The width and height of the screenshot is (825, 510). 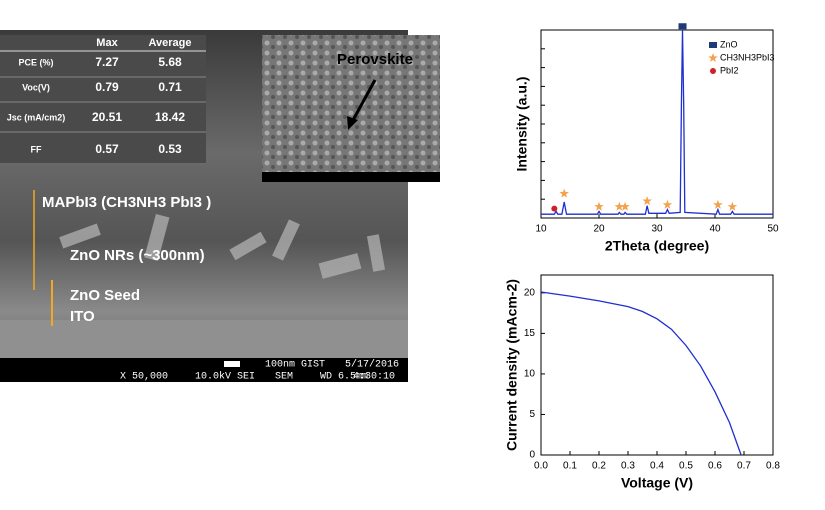 What do you see at coordinates (204, 370) in the screenshot?
I see `sem-info-bar` at bounding box center [204, 370].